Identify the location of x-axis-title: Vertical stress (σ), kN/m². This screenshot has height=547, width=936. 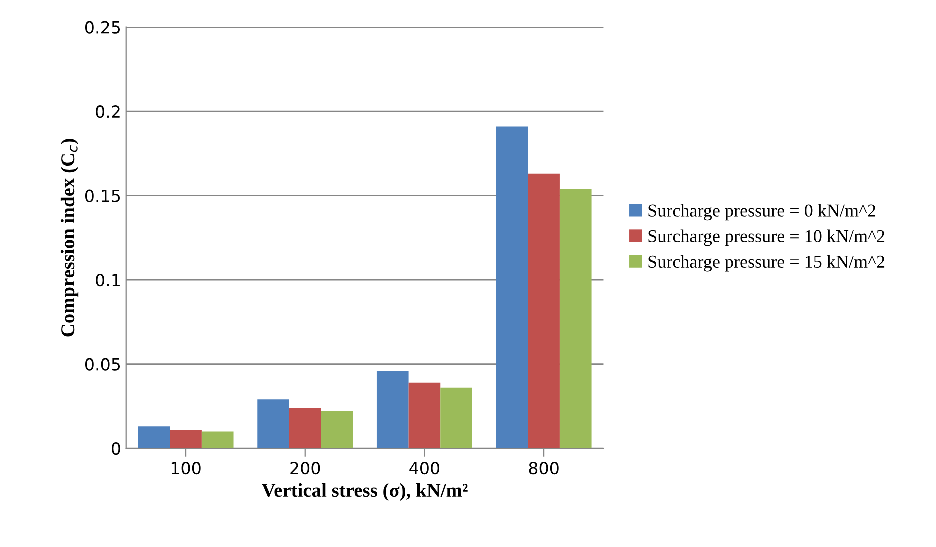
(365, 492).